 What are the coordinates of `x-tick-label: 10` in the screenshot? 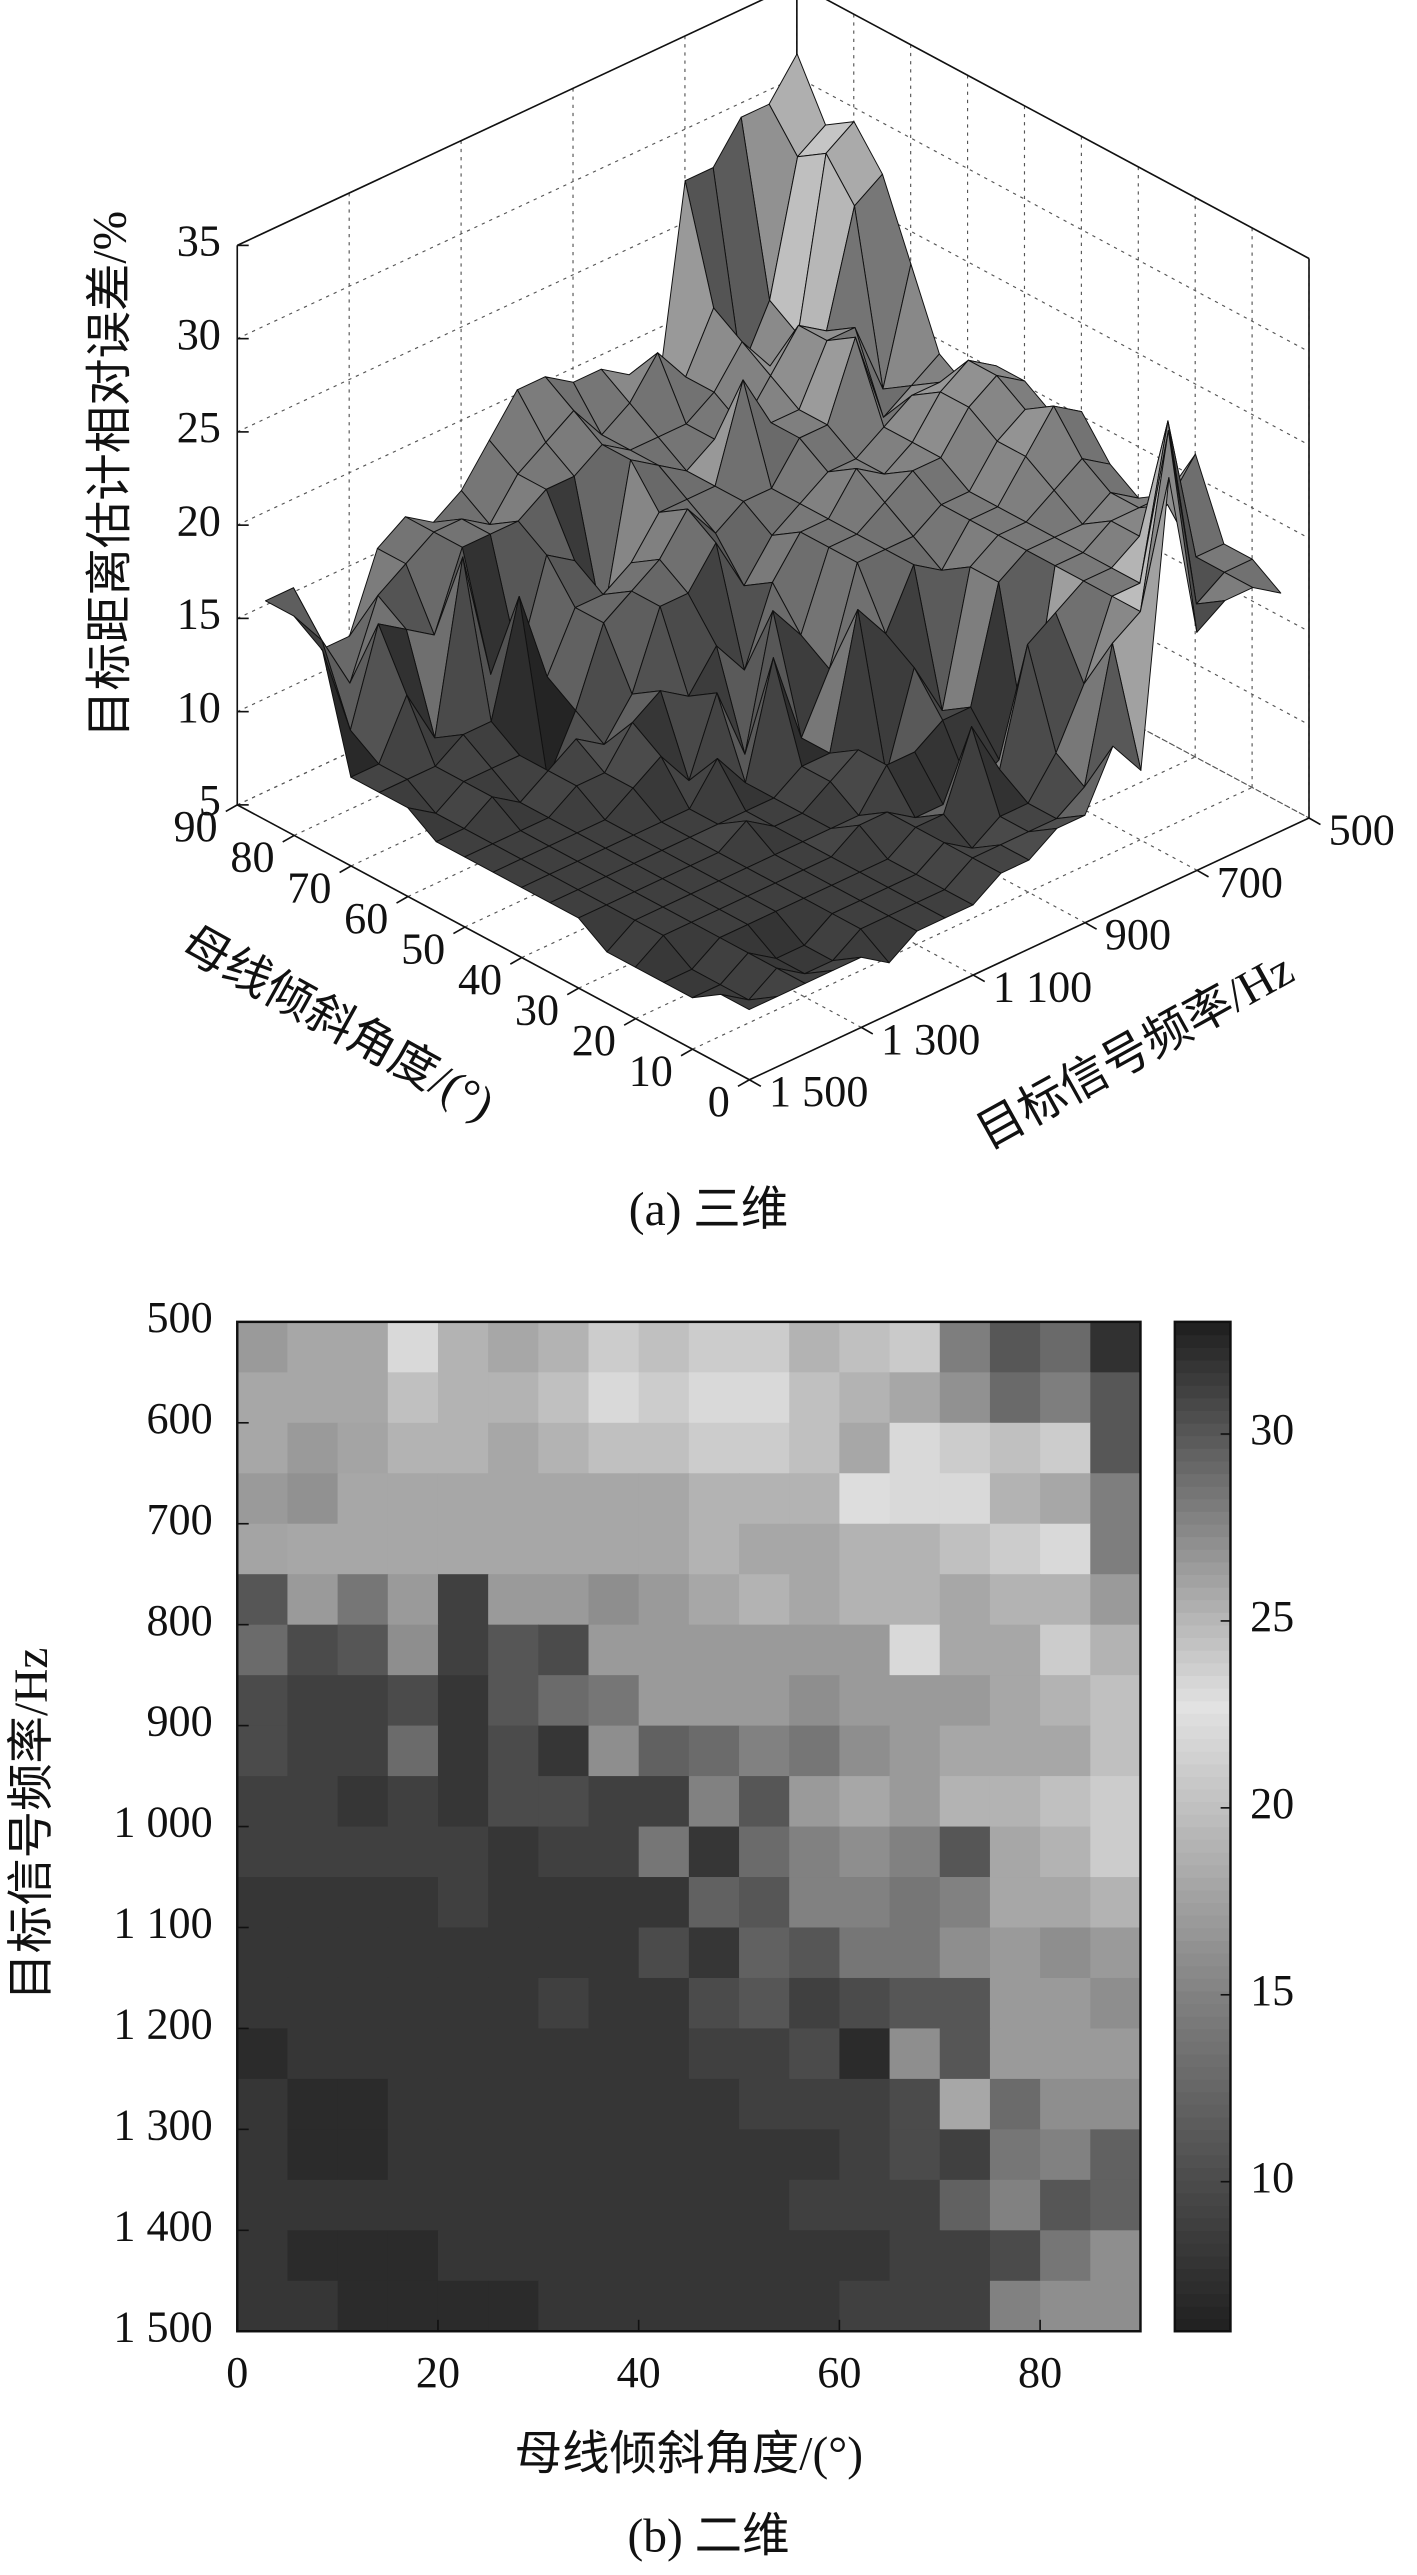 It's located at (651, 1071).